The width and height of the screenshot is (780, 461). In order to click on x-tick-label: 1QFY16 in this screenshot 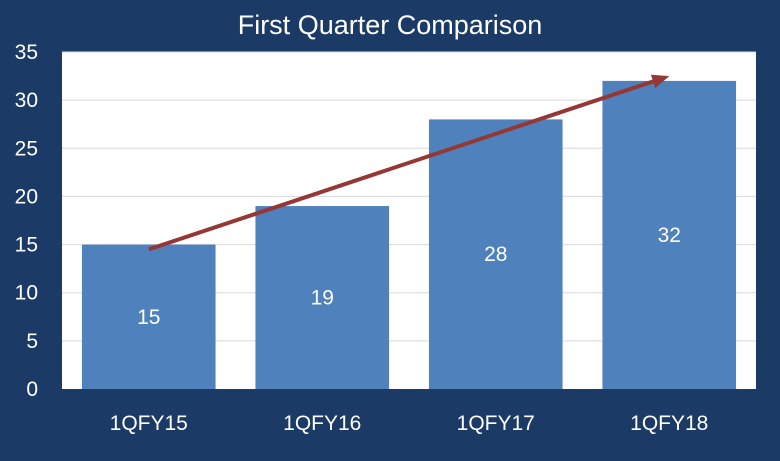, I will do `click(322, 423)`.